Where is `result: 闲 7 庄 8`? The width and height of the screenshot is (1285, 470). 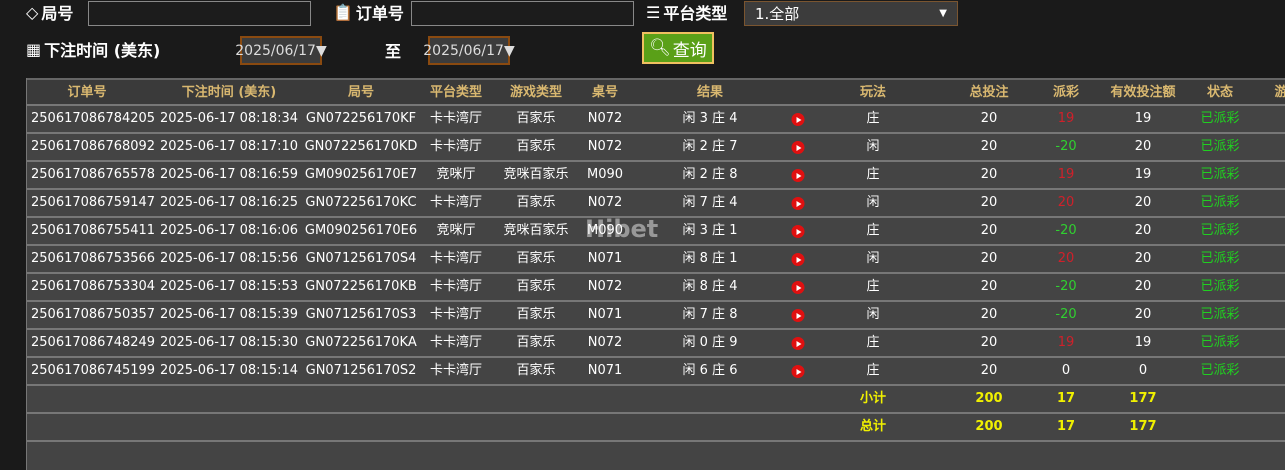
result: 闲 7 庄 8 is located at coordinates (710, 314).